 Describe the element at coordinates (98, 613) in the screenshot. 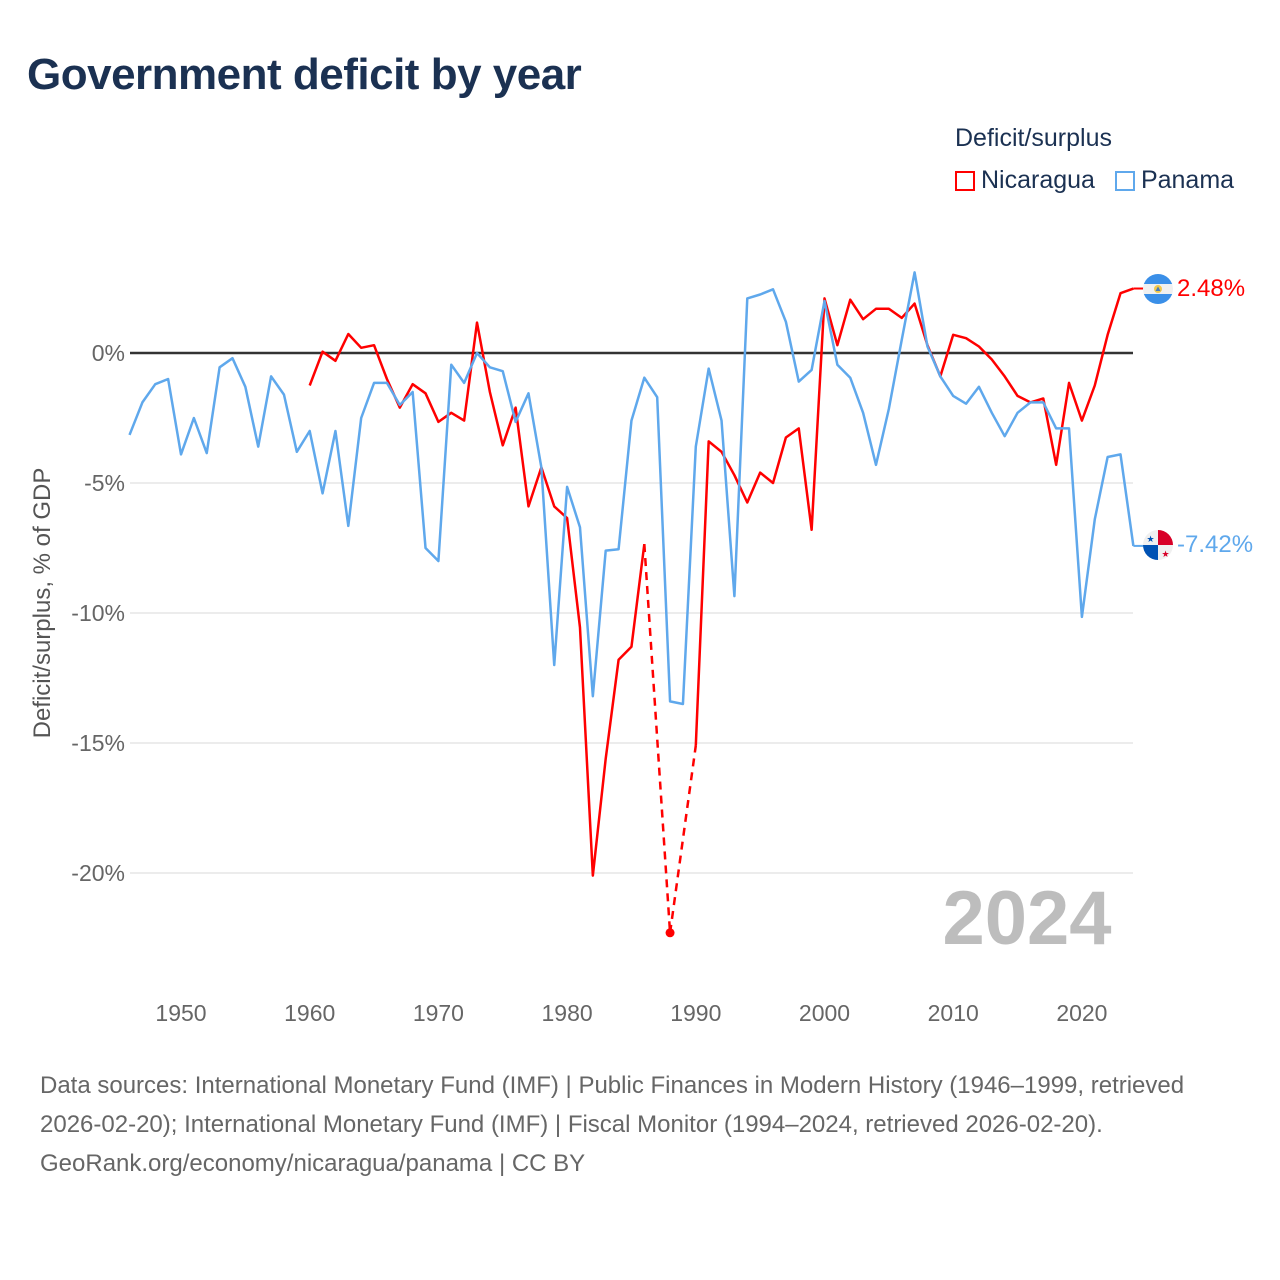

I see `y-tick-label: -10%` at that location.